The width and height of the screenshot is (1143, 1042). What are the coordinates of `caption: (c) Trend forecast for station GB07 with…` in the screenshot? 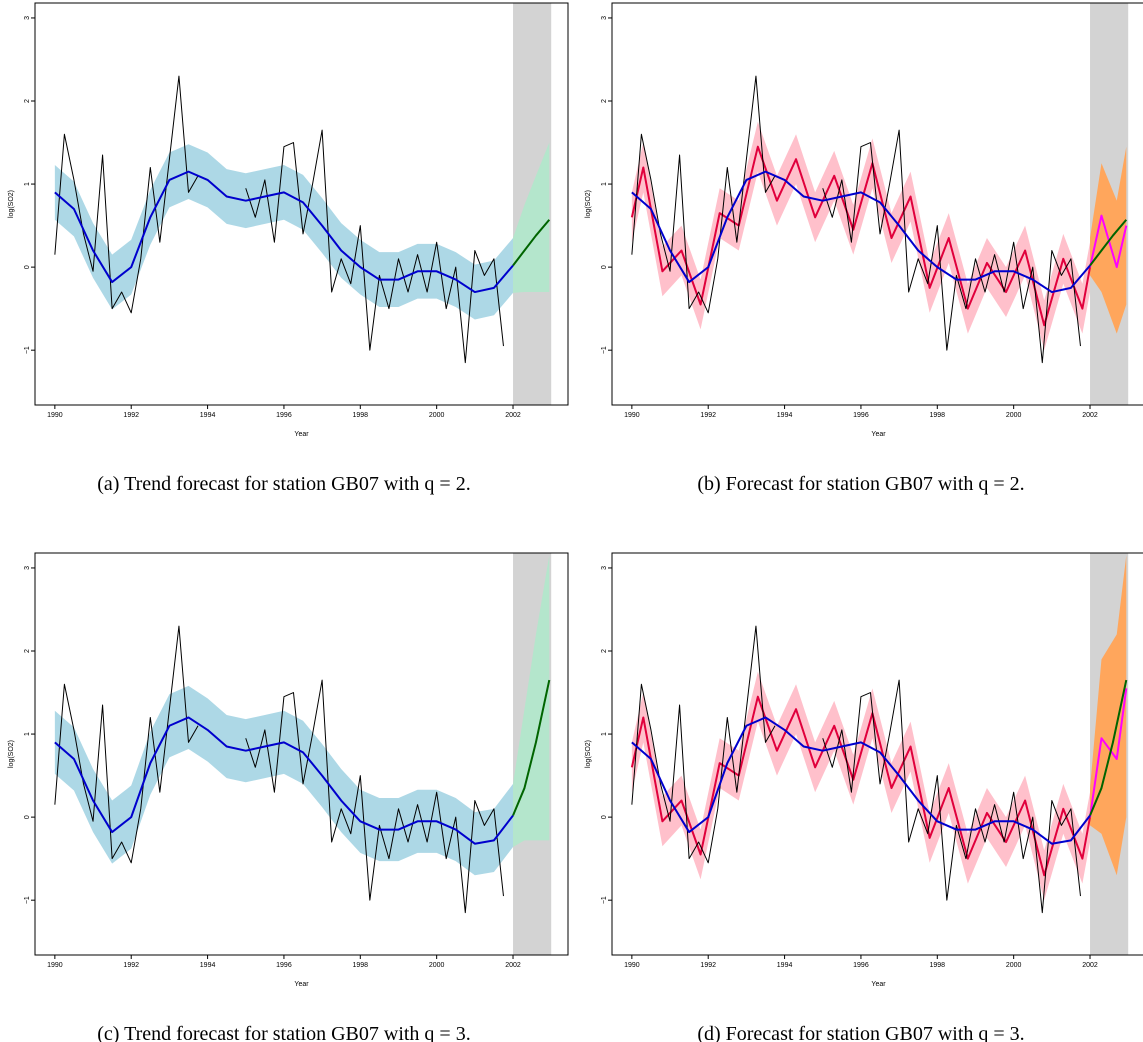 It's located at (283, 1032).